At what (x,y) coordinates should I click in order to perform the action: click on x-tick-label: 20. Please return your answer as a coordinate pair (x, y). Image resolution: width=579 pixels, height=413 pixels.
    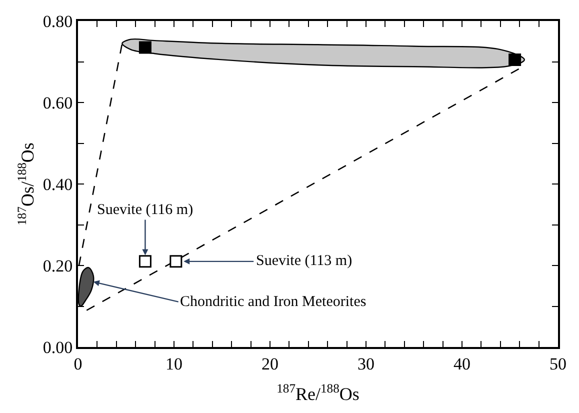
    Looking at the image, I should click on (270, 364).